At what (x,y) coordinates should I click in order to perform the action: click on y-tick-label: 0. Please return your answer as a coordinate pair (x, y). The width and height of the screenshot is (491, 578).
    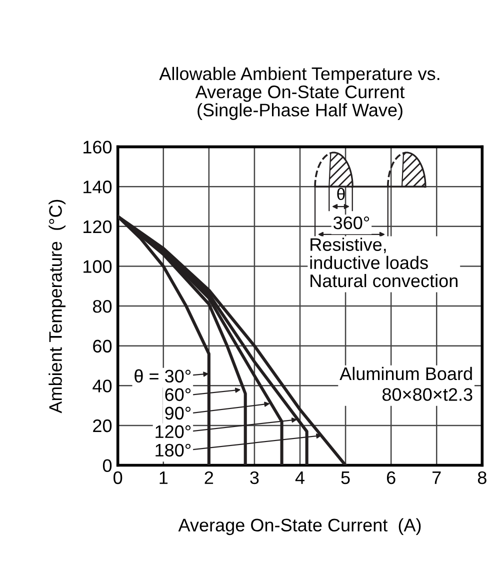
    Looking at the image, I should click on (107, 465).